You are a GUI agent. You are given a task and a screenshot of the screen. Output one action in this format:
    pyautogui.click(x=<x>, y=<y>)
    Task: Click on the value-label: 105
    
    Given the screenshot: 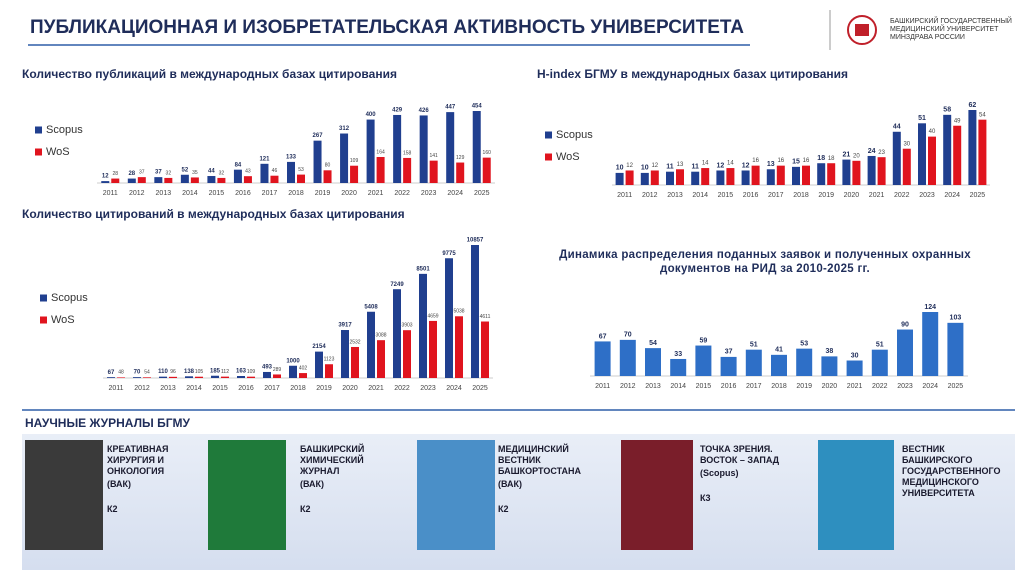 What is the action you would take?
    pyautogui.click(x=199, y=372)
    